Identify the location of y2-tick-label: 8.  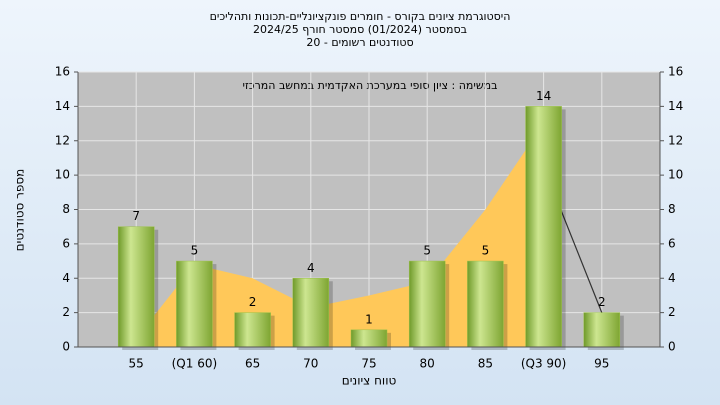
(672, 209).